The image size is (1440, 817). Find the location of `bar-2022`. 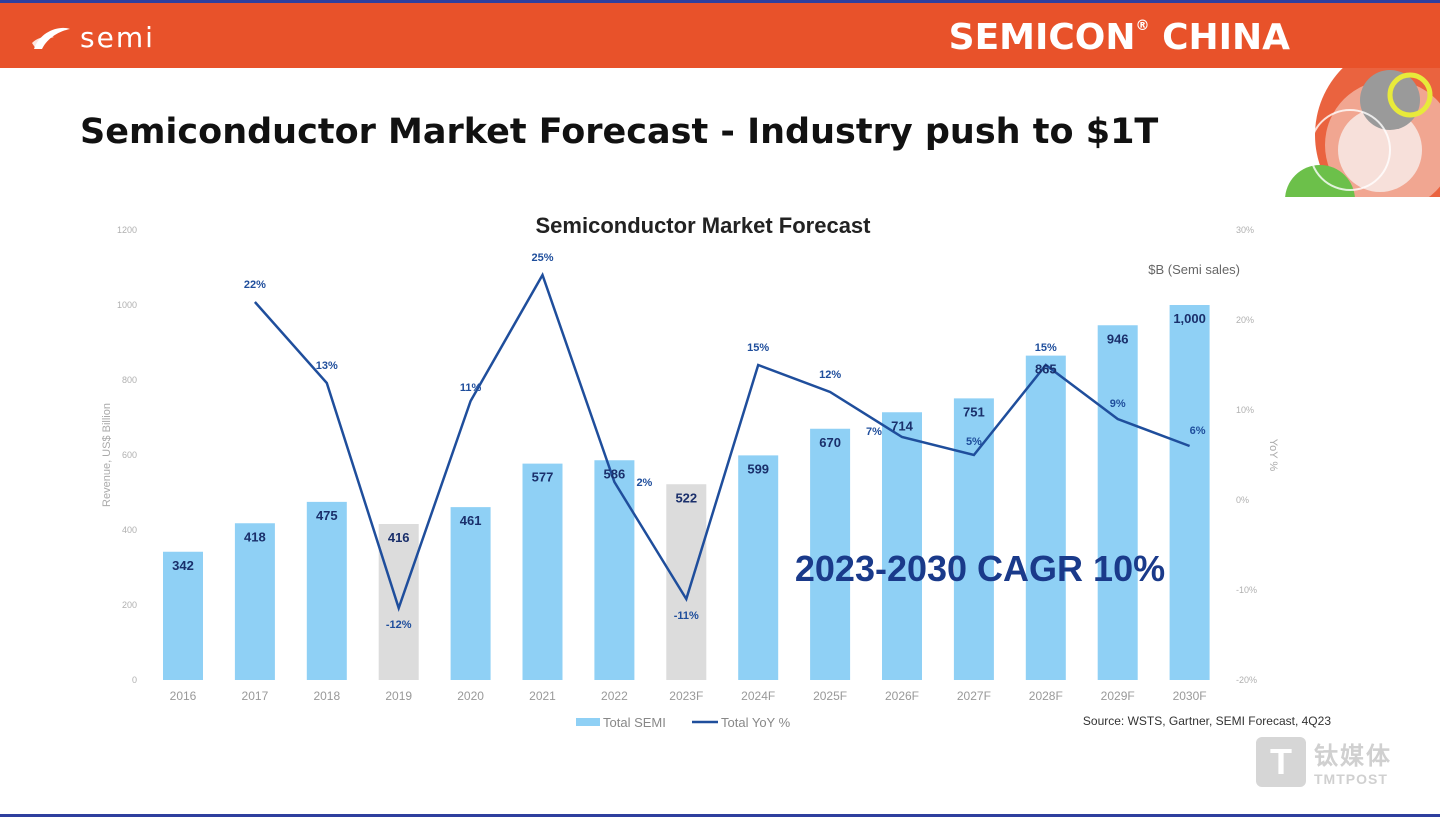

bar-2022 is located at coordinates (614, 570).